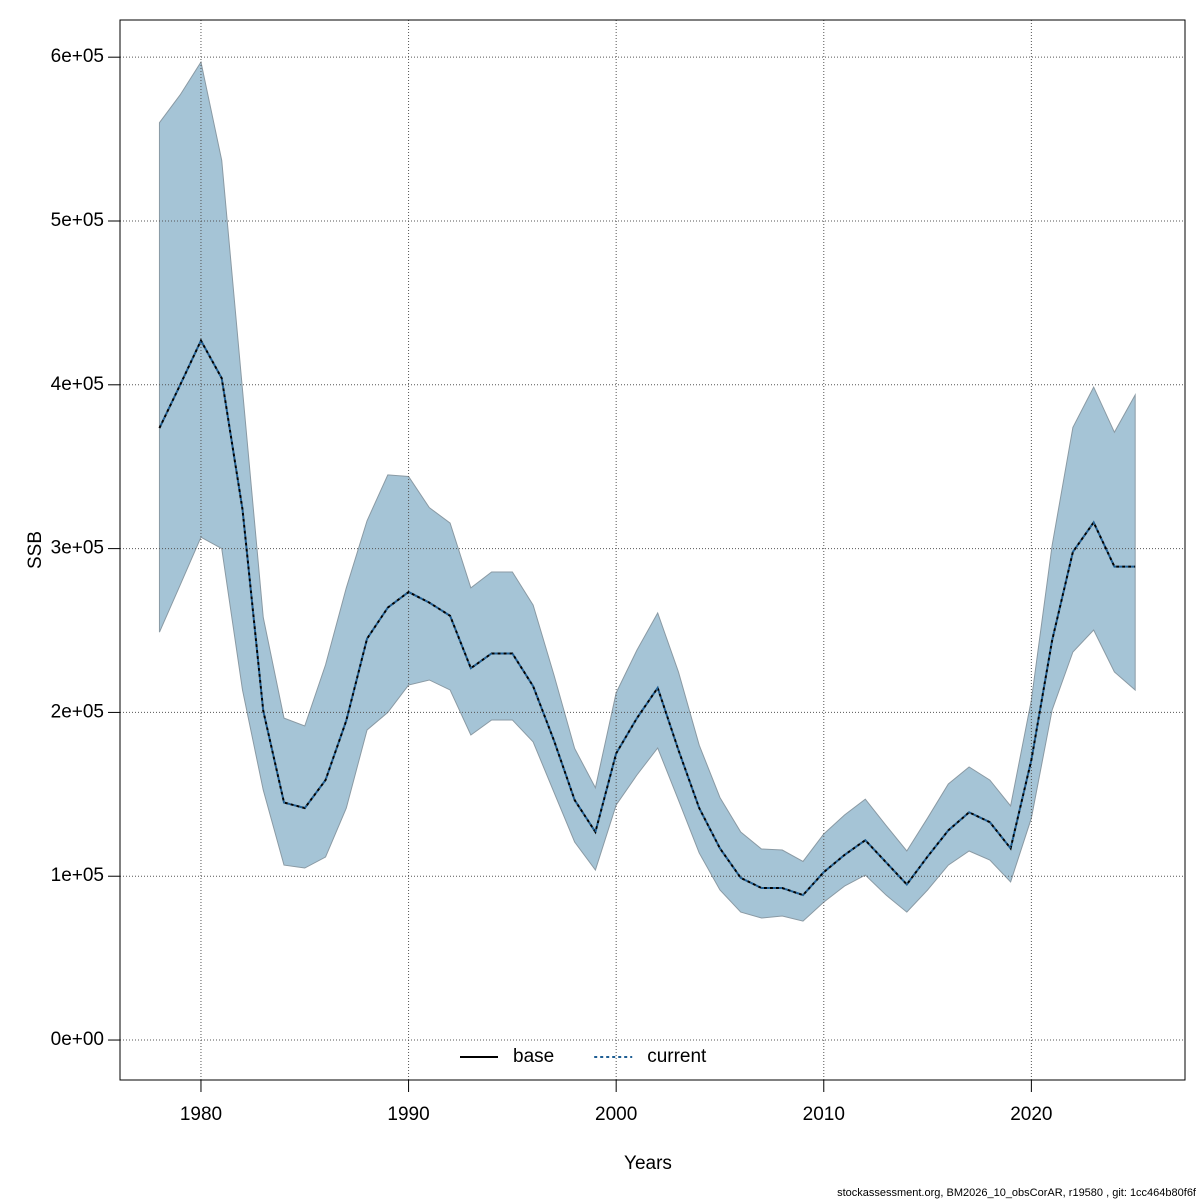 The image size is (1200, 1200). Describe the element at coordinates (77, 56) in the screenshot. I see `y-tick-label: 6e+05` at that location.